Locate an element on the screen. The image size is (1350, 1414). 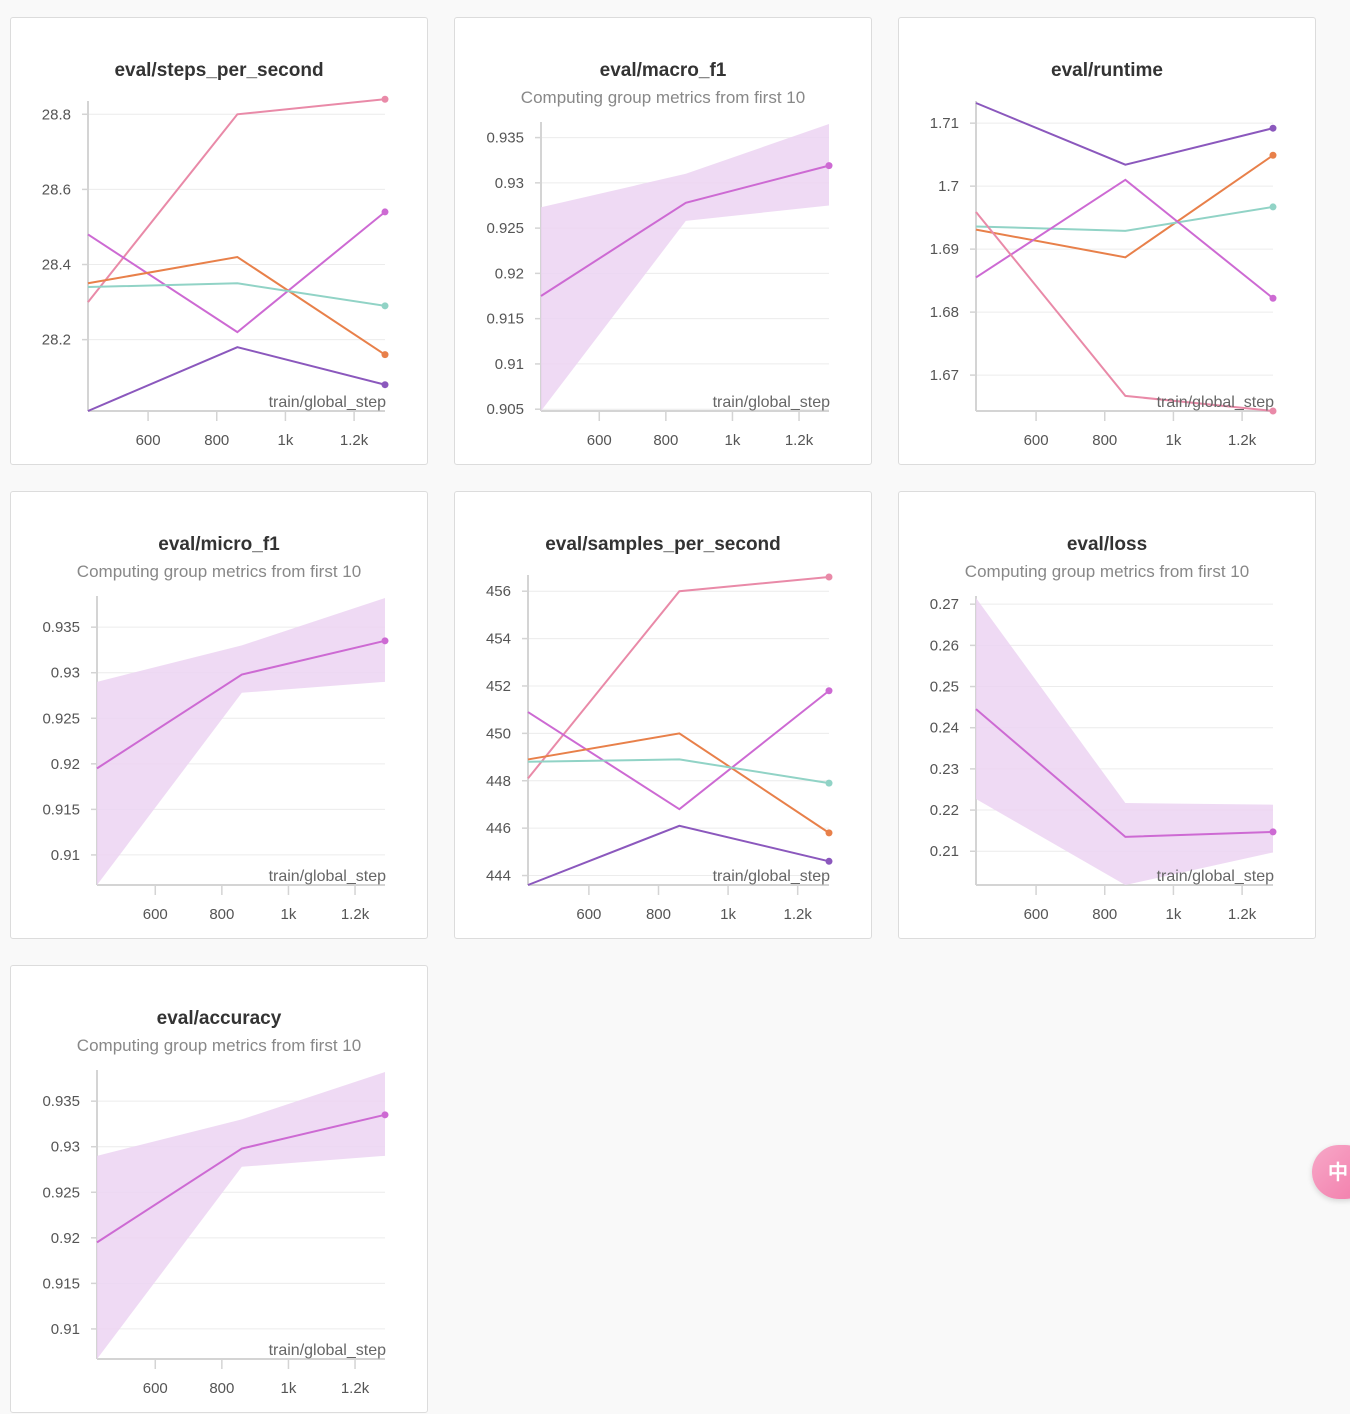
y-tick-label: 450 is located at coordinates (498, 733).